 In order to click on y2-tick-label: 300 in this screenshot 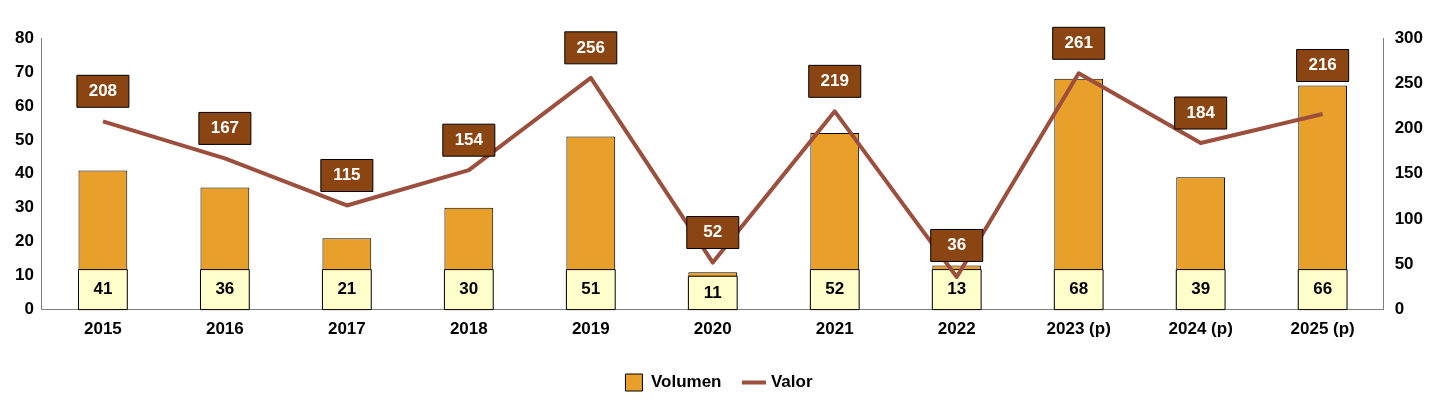, I will do `click(1409, 37)`.